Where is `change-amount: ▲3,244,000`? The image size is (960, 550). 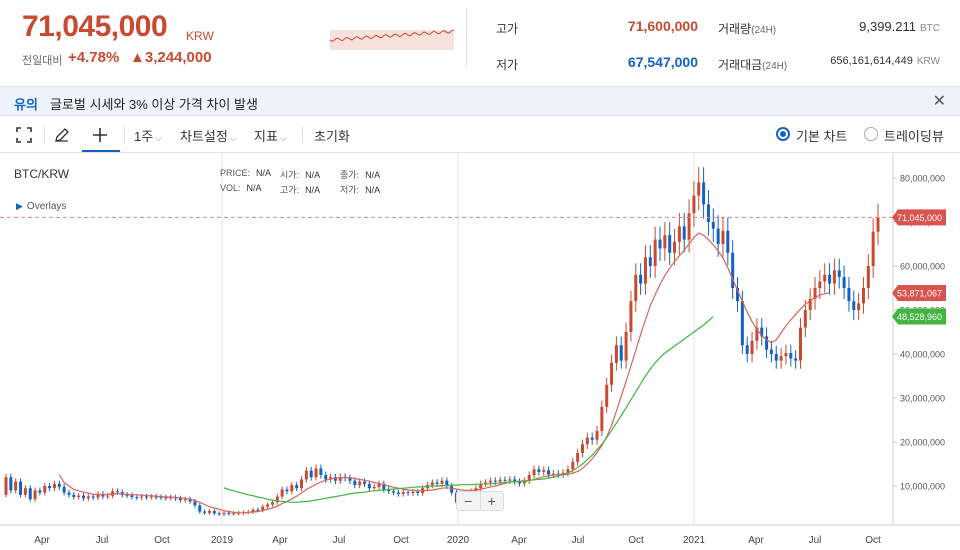 change-amount: ▲3,244,000 is located at coordinates (171, 57).